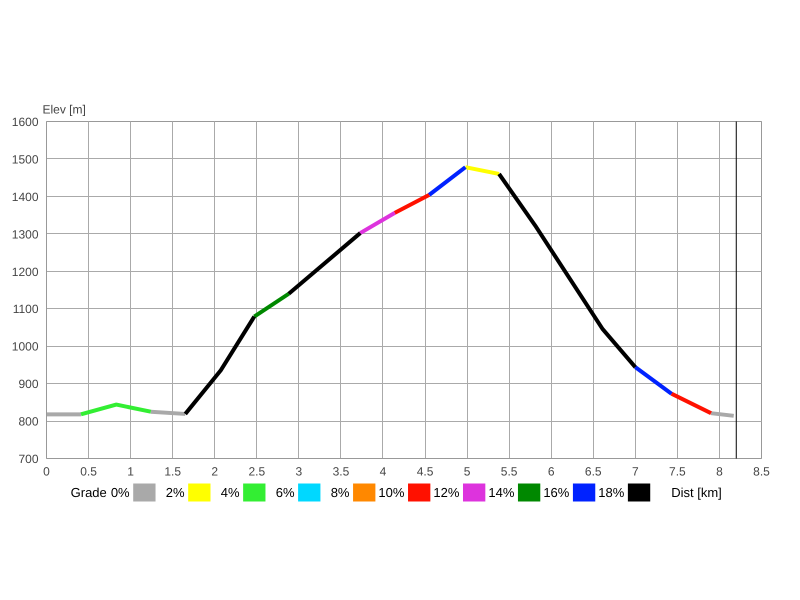  What do you see at coordinates (89, 471) in the screenshot?
I see `x-tick-label: 0.5` at bounding box center [89, 471].